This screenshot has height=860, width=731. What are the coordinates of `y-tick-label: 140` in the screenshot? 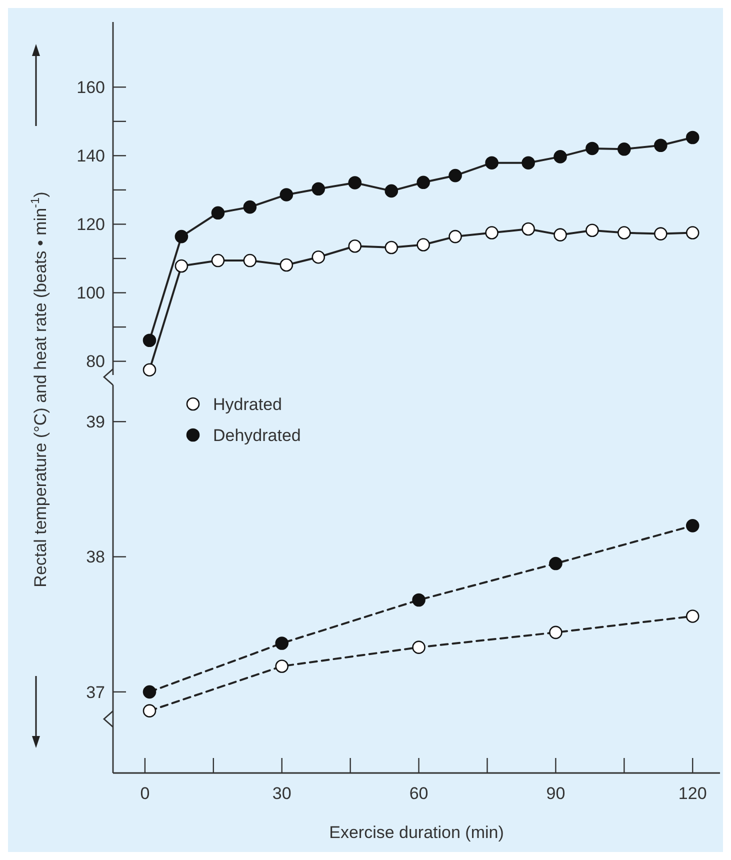 It's located at (90, 156).